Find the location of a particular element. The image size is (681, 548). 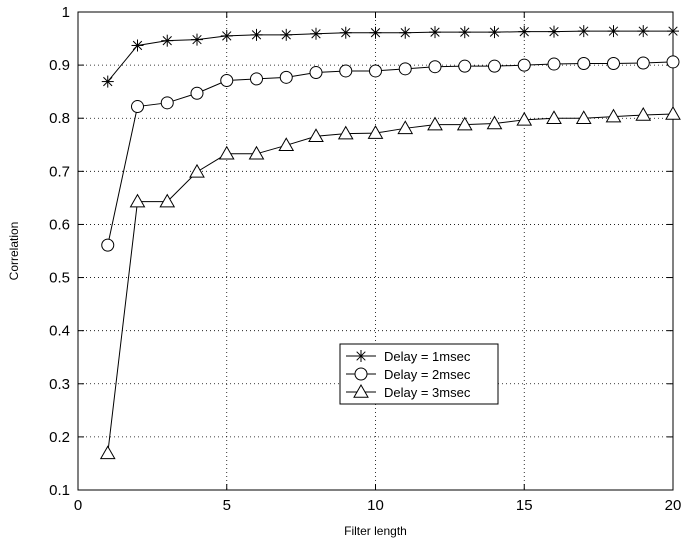

x-tick-label: 5 is located at coordinates (227, 505).